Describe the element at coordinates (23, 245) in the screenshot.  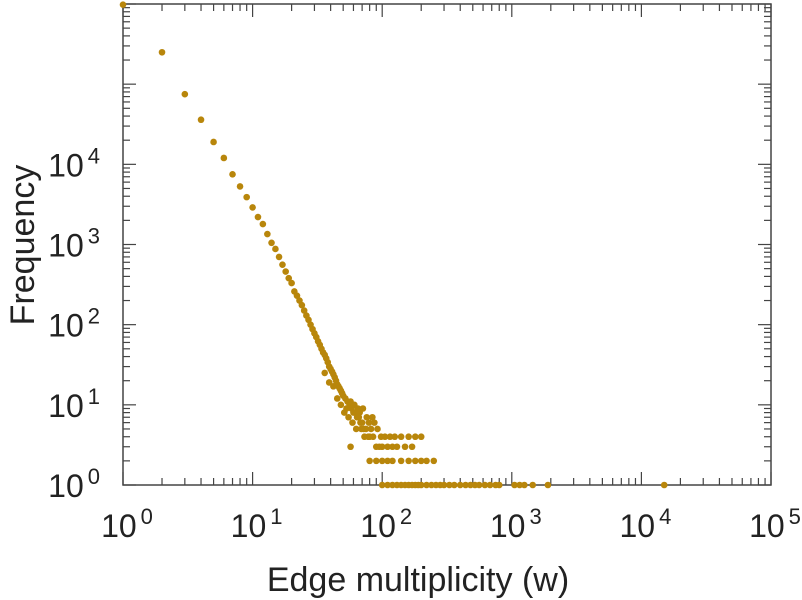
I see `y-axis-label: Frequency` at that location.